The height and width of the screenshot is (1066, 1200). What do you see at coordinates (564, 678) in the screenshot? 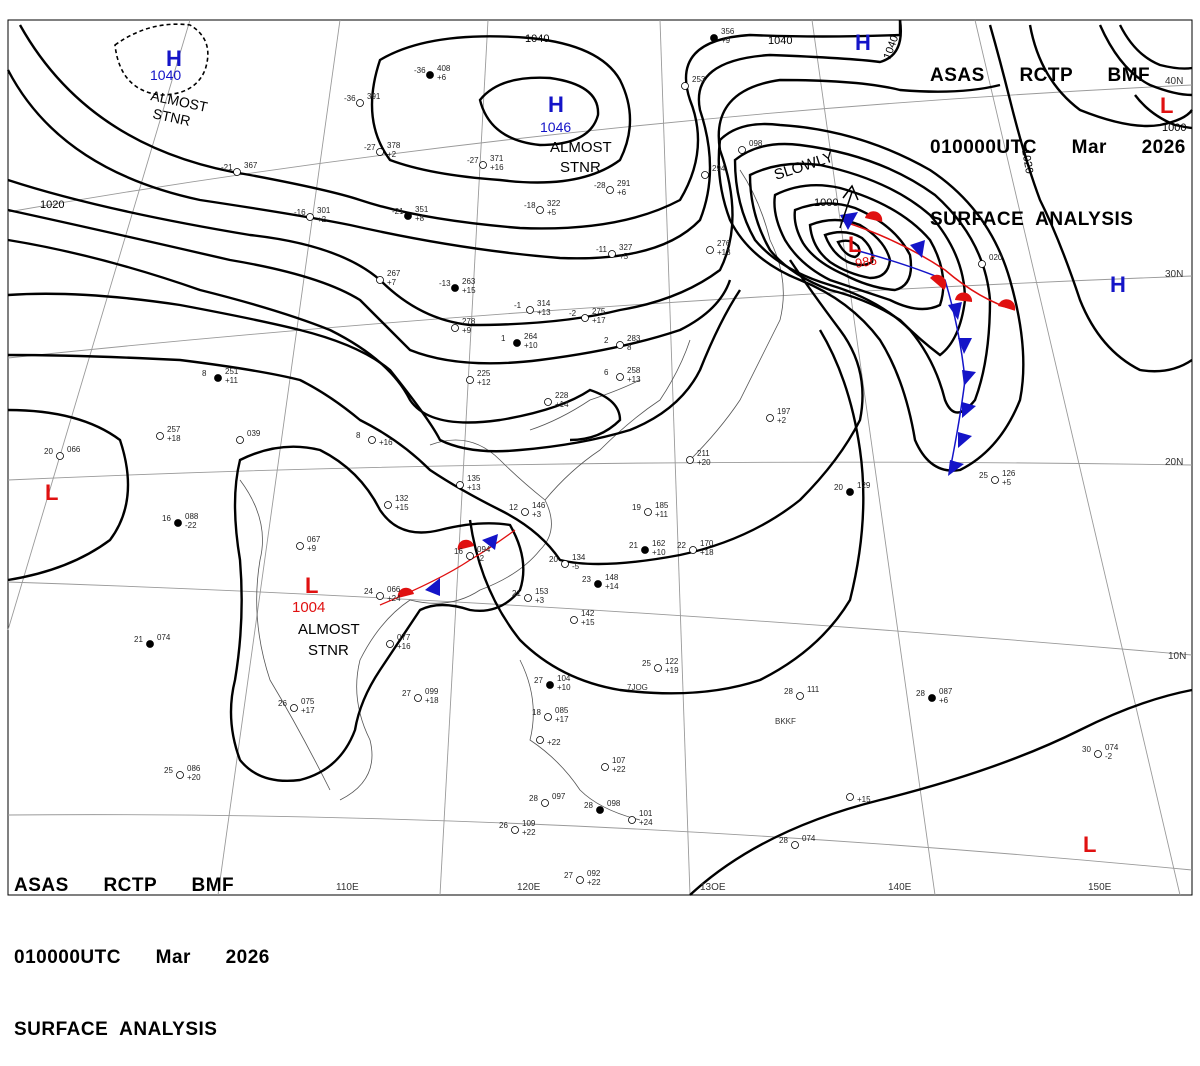
I see `station-pressure: 104` at bounding box center [564, 678].